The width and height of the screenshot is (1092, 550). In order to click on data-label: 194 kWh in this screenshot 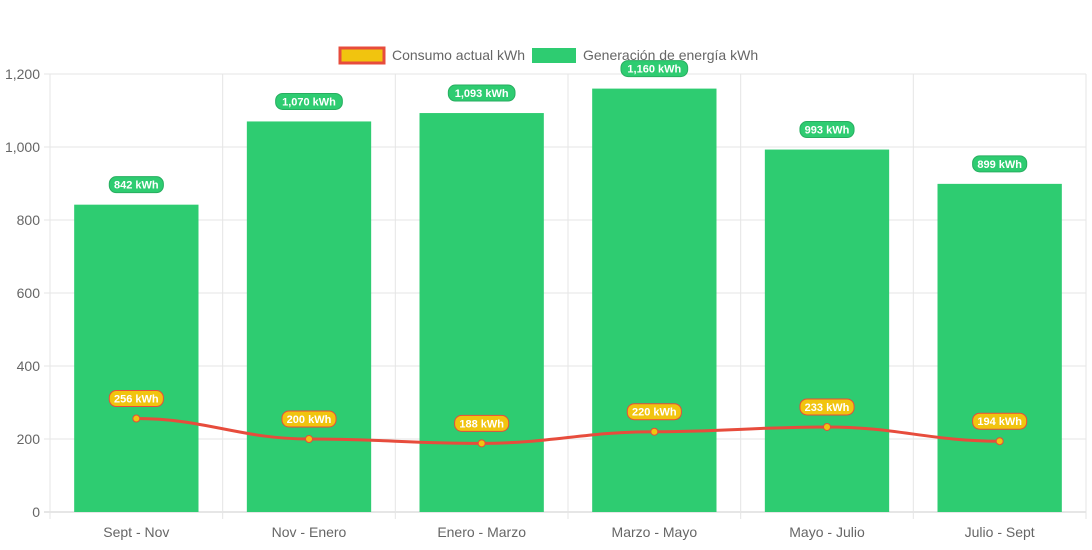, I will do `click(999, 422)`.